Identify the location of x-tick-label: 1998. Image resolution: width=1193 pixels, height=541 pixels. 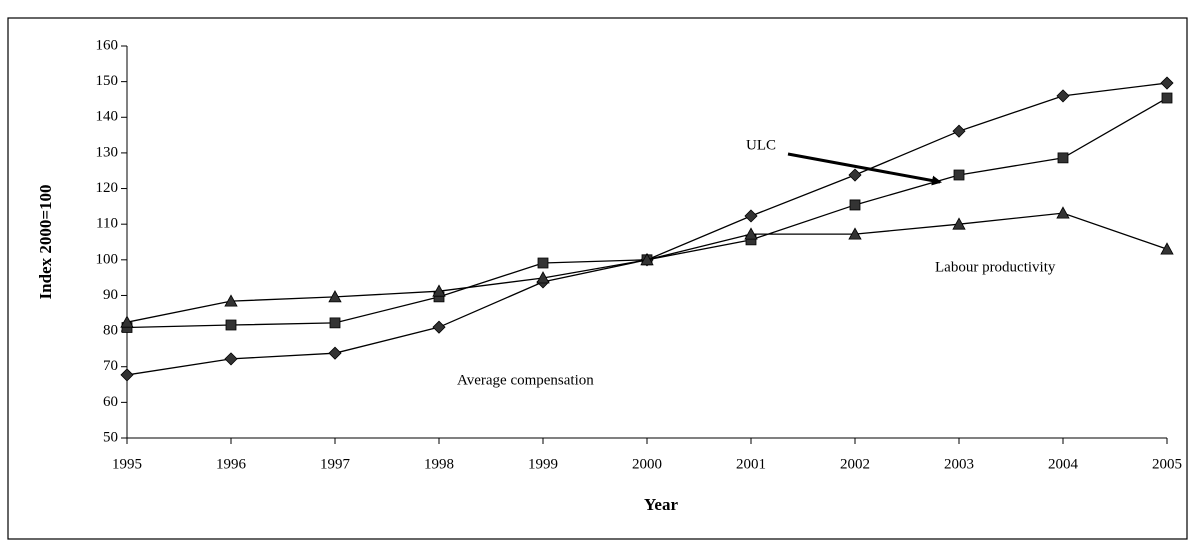
(439, 464).